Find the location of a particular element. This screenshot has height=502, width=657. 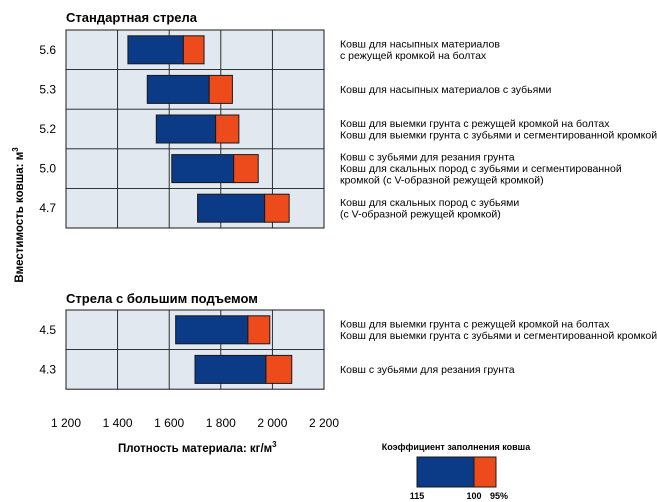

x-tick-label: 2 200 is located at coordinates (324, 423).